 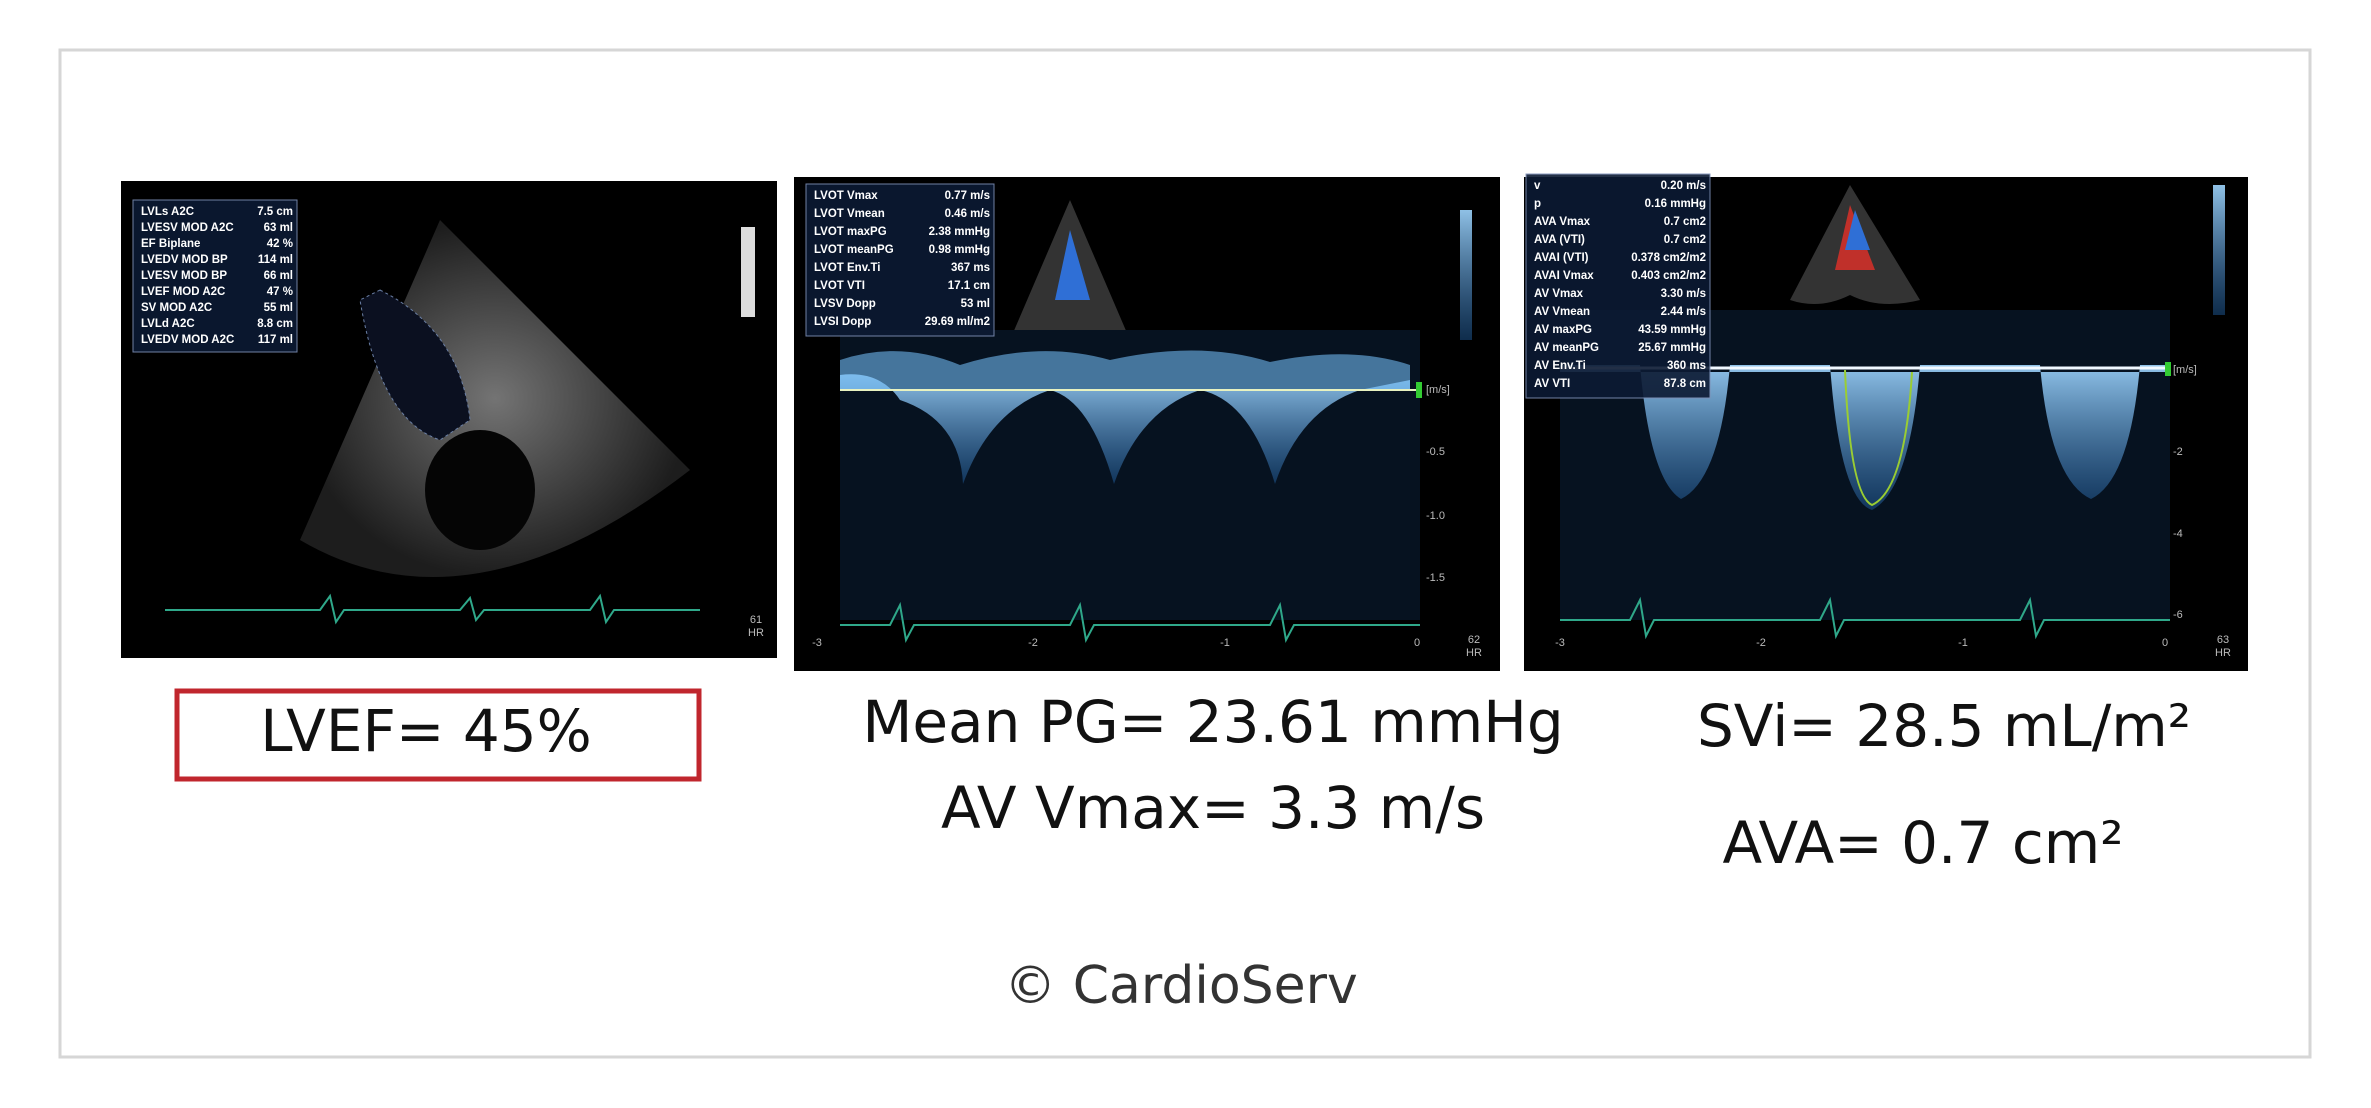 I want to click on measurement-value: 2.38 mmHg, so click(x=959, y=232).